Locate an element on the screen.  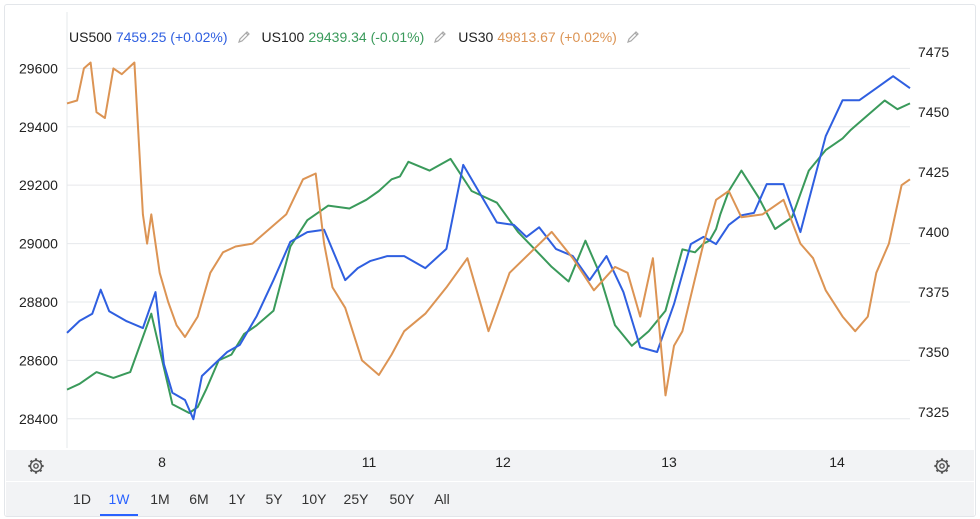
range-button-10y: 10Y is located at coordinates (314, 499).